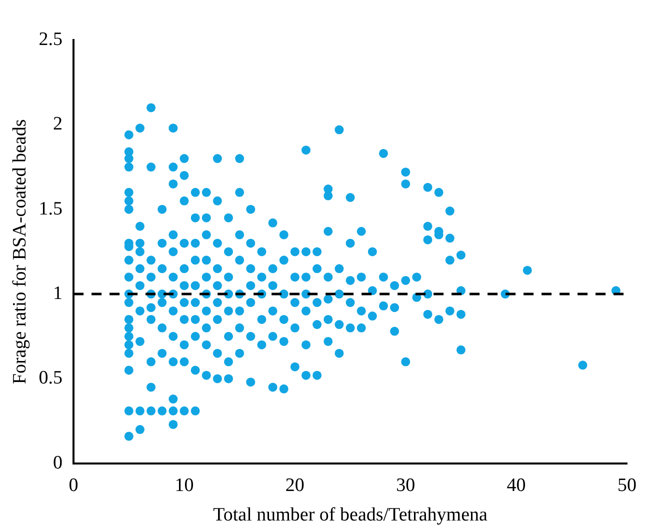 This screenshot has height=531, width=652. Describe the element at coordinates (627, 485) in the screenshot. I see `x-tick-label: 50` at that location.